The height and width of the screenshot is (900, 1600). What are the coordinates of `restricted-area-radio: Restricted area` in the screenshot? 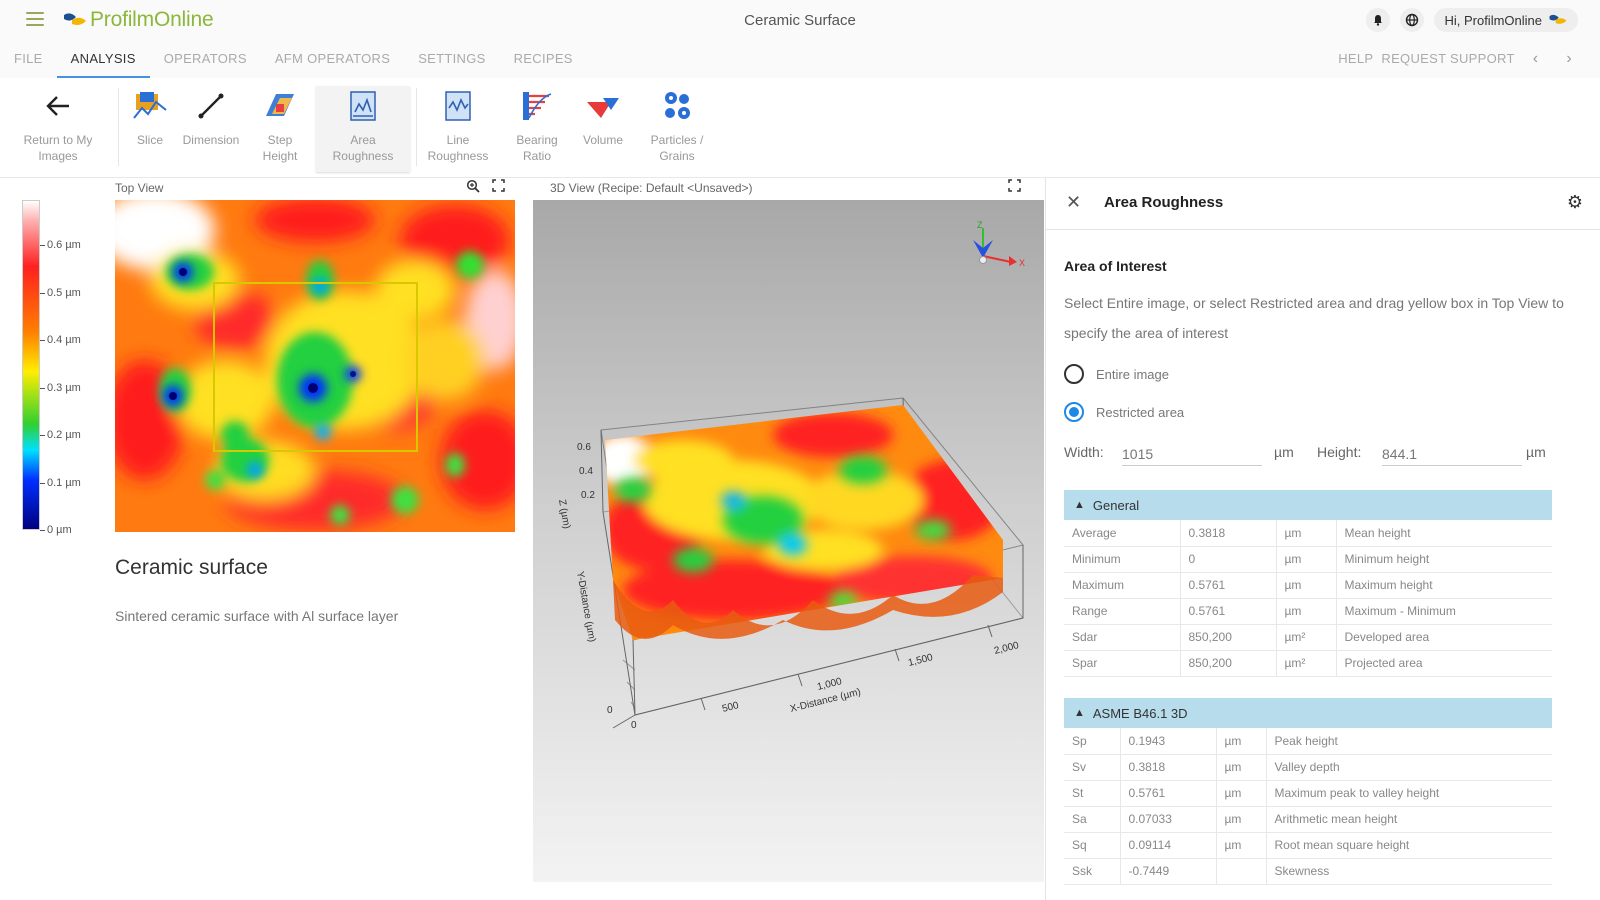 It's located at (1124, 412).